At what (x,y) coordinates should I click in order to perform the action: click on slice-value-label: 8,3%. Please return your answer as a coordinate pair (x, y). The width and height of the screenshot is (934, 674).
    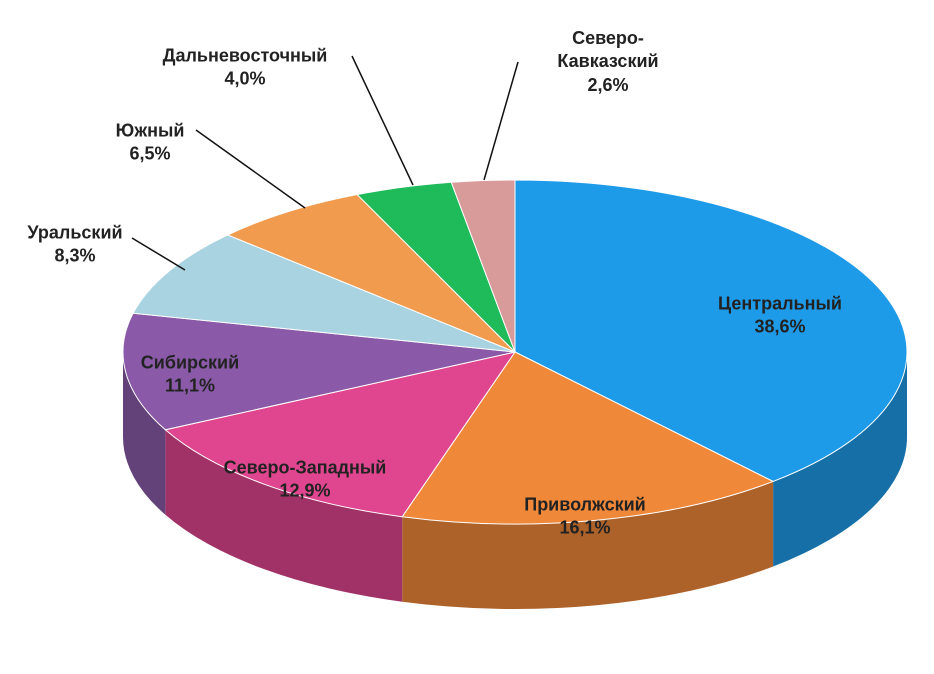
    Looking at the image, I should click on (75, 256).